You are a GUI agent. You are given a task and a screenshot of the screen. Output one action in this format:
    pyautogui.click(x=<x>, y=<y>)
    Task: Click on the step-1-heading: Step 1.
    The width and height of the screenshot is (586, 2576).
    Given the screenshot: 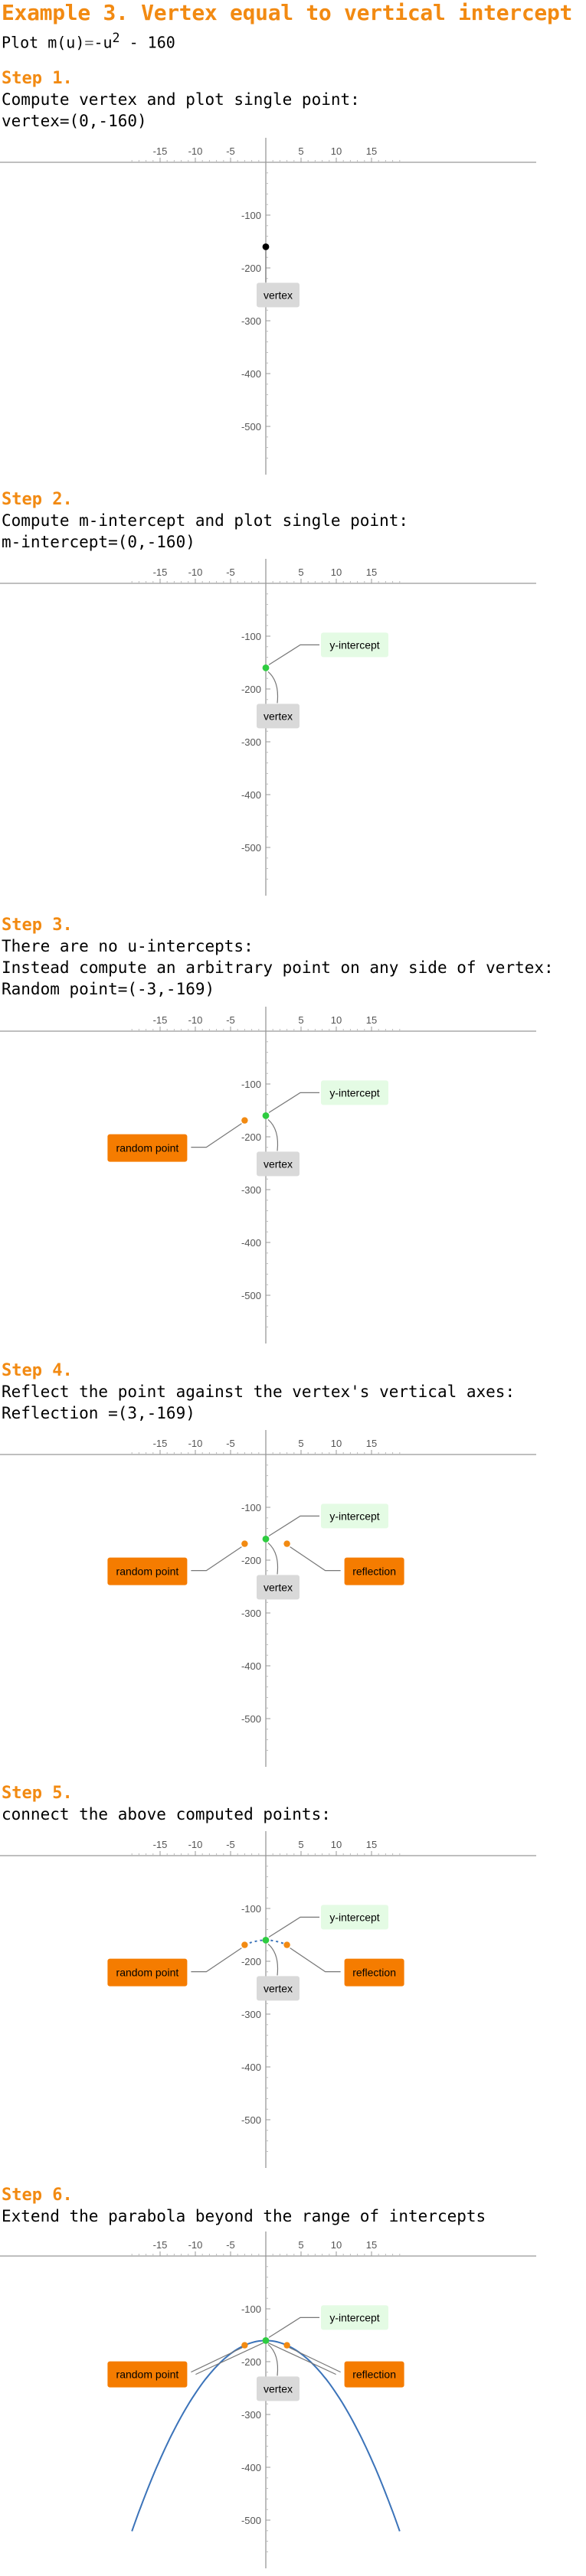 What is the action you would take?
    pyautogui.click(x=38, y=78)
    